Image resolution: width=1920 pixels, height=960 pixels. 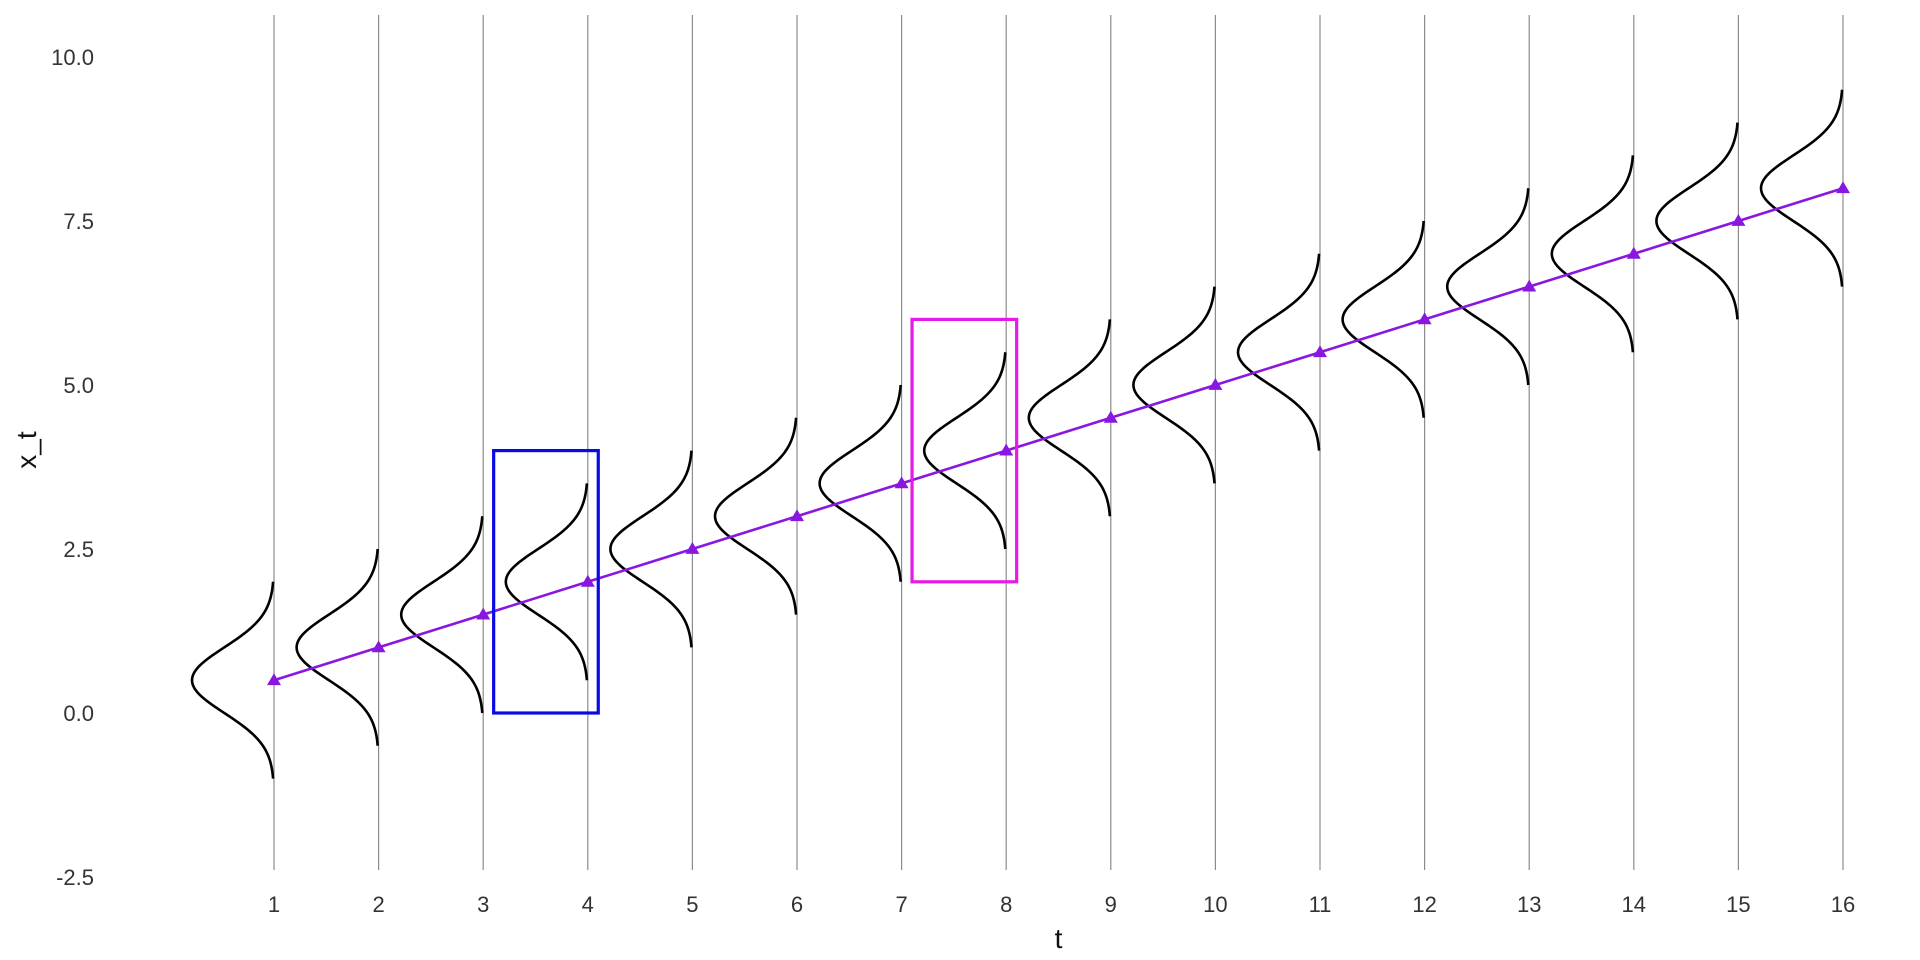 What do you see at coordinates (1843, 904) in the screenshot?
I see `x-tick-label: 16` at bounding box center [1843, 904].